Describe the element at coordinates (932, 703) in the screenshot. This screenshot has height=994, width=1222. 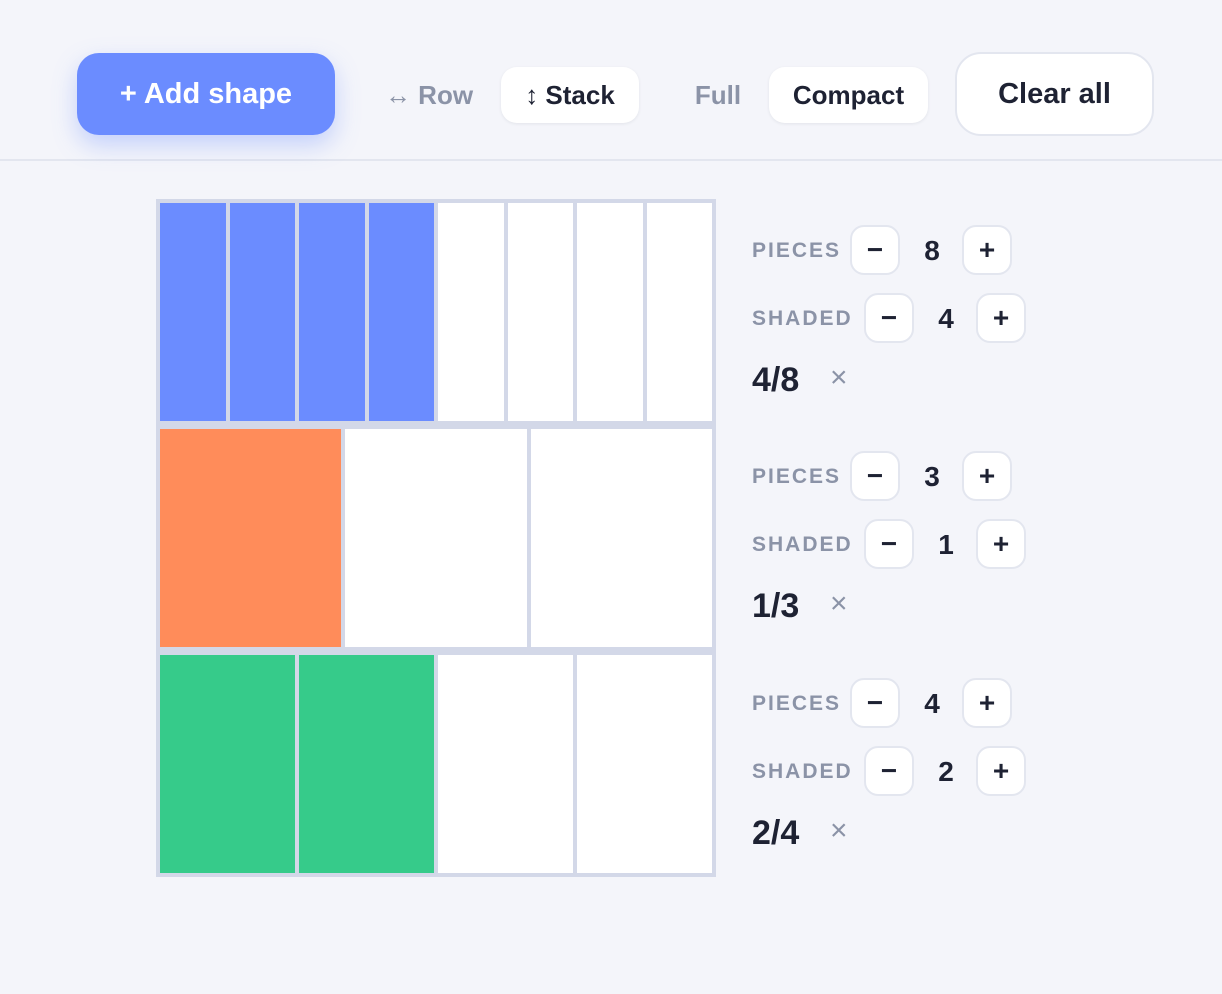
I see `pieces-value: 4` at that location.